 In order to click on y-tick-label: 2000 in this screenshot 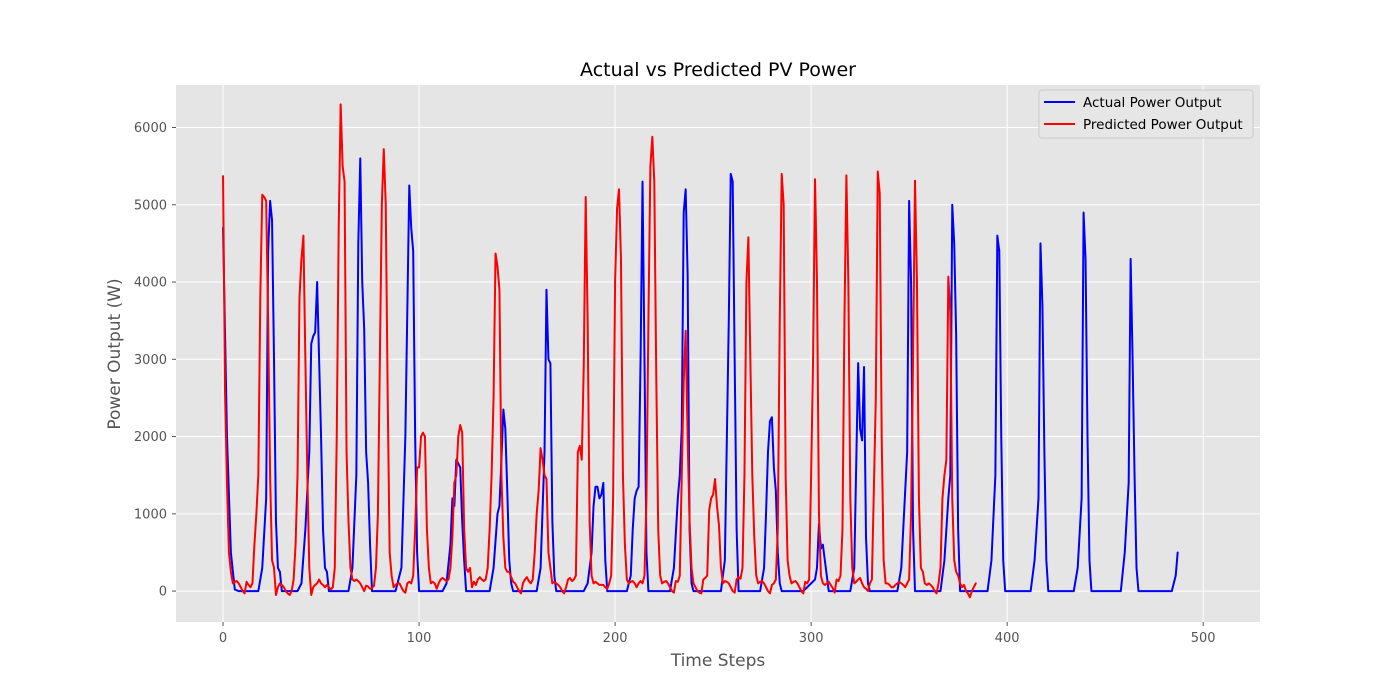, I will do `click(150, 437)`.